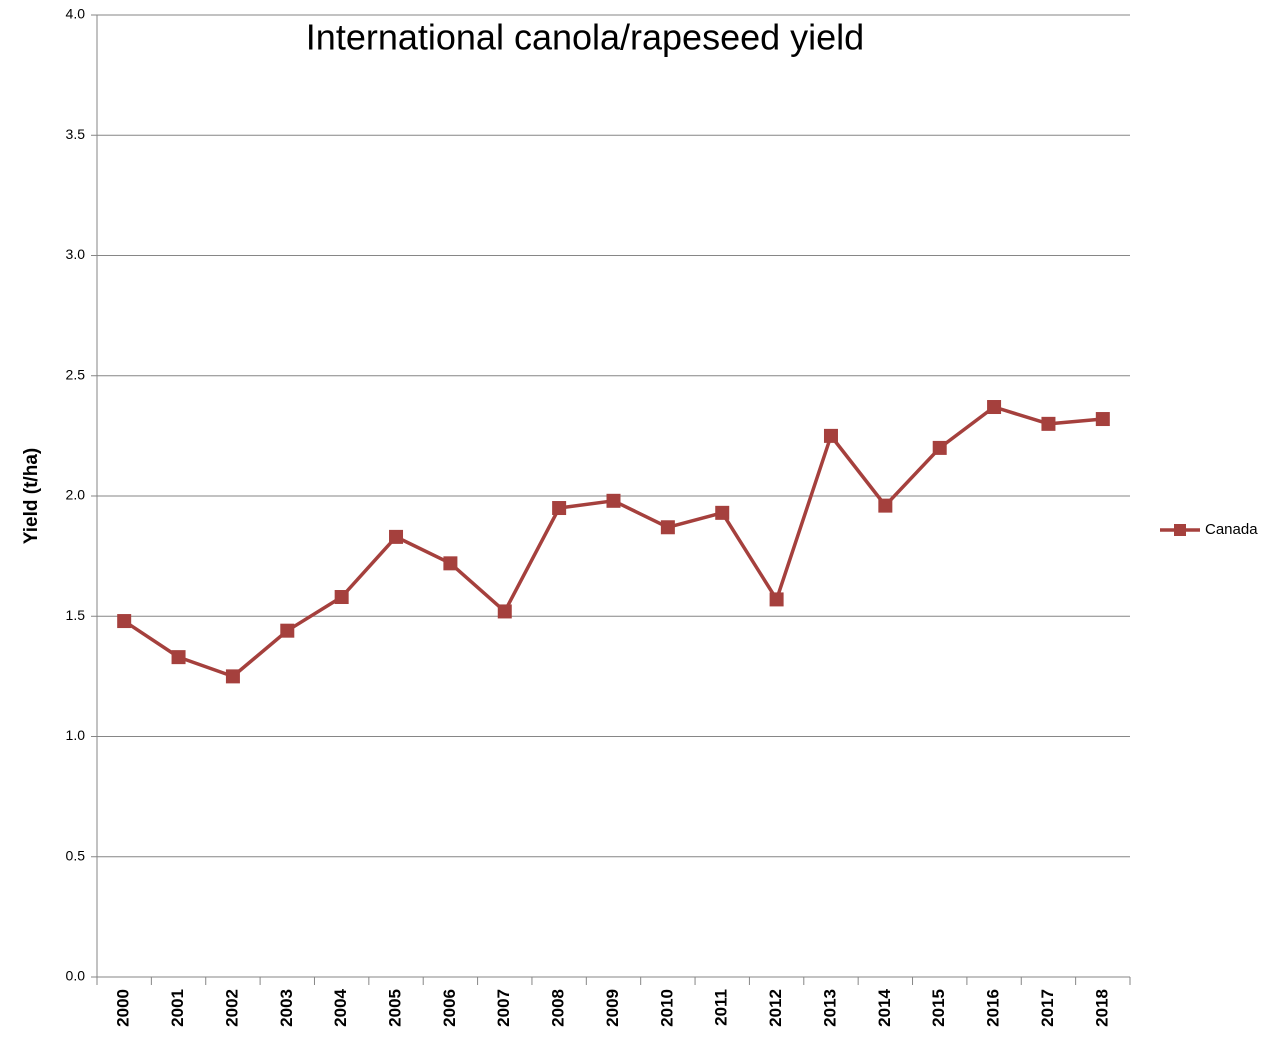 The width and height of the screenshot is (1282, 1049). I want to click on x-tick-label: 2010, so click(666, 1008).